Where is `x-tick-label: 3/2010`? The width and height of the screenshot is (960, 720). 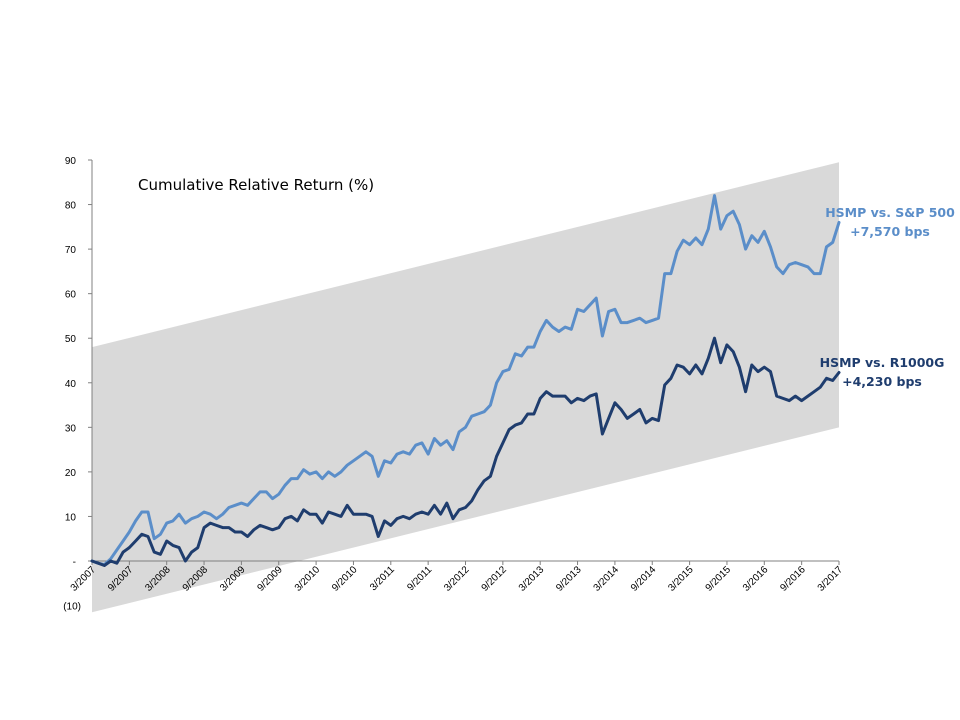 x-tick-label: 3/2010 is located at coordinates (308, 579).